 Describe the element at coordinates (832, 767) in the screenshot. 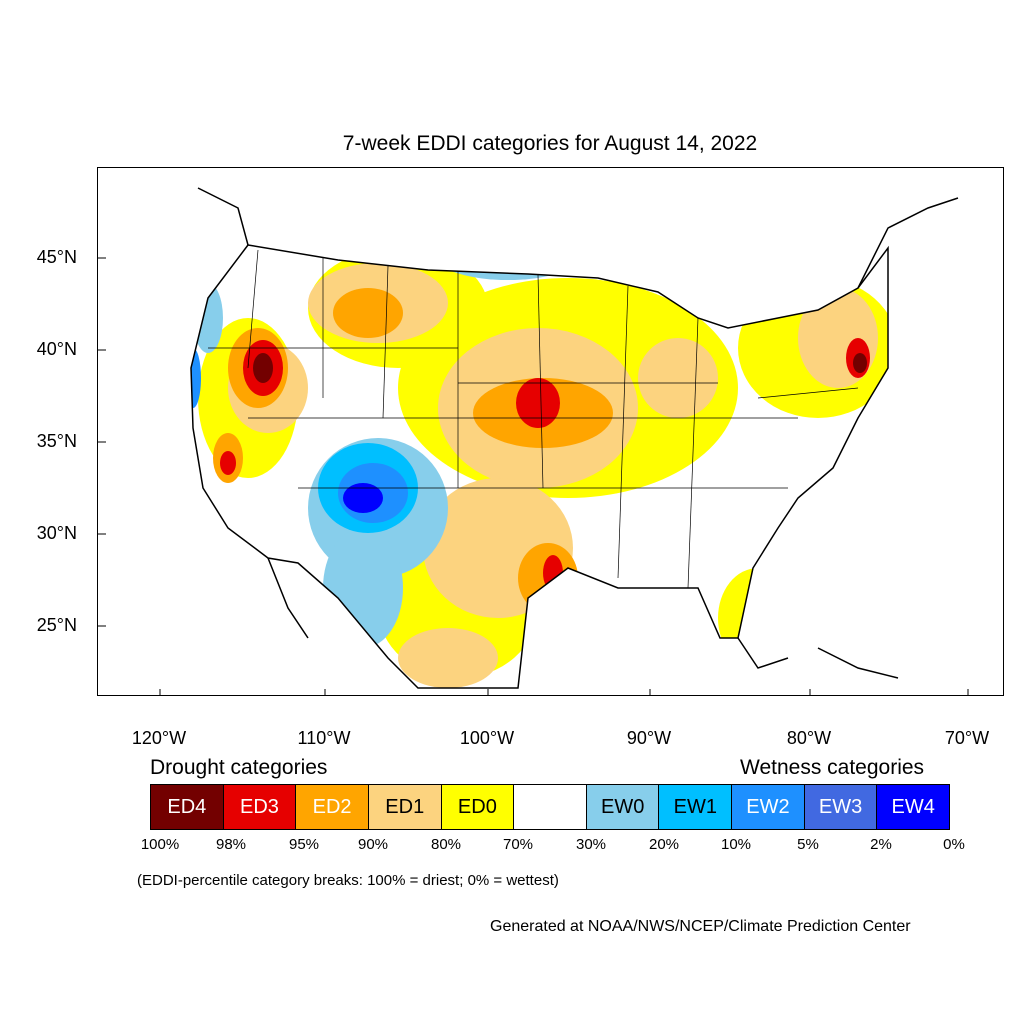

I see `wetness-heading: Wetness categories` at that location.